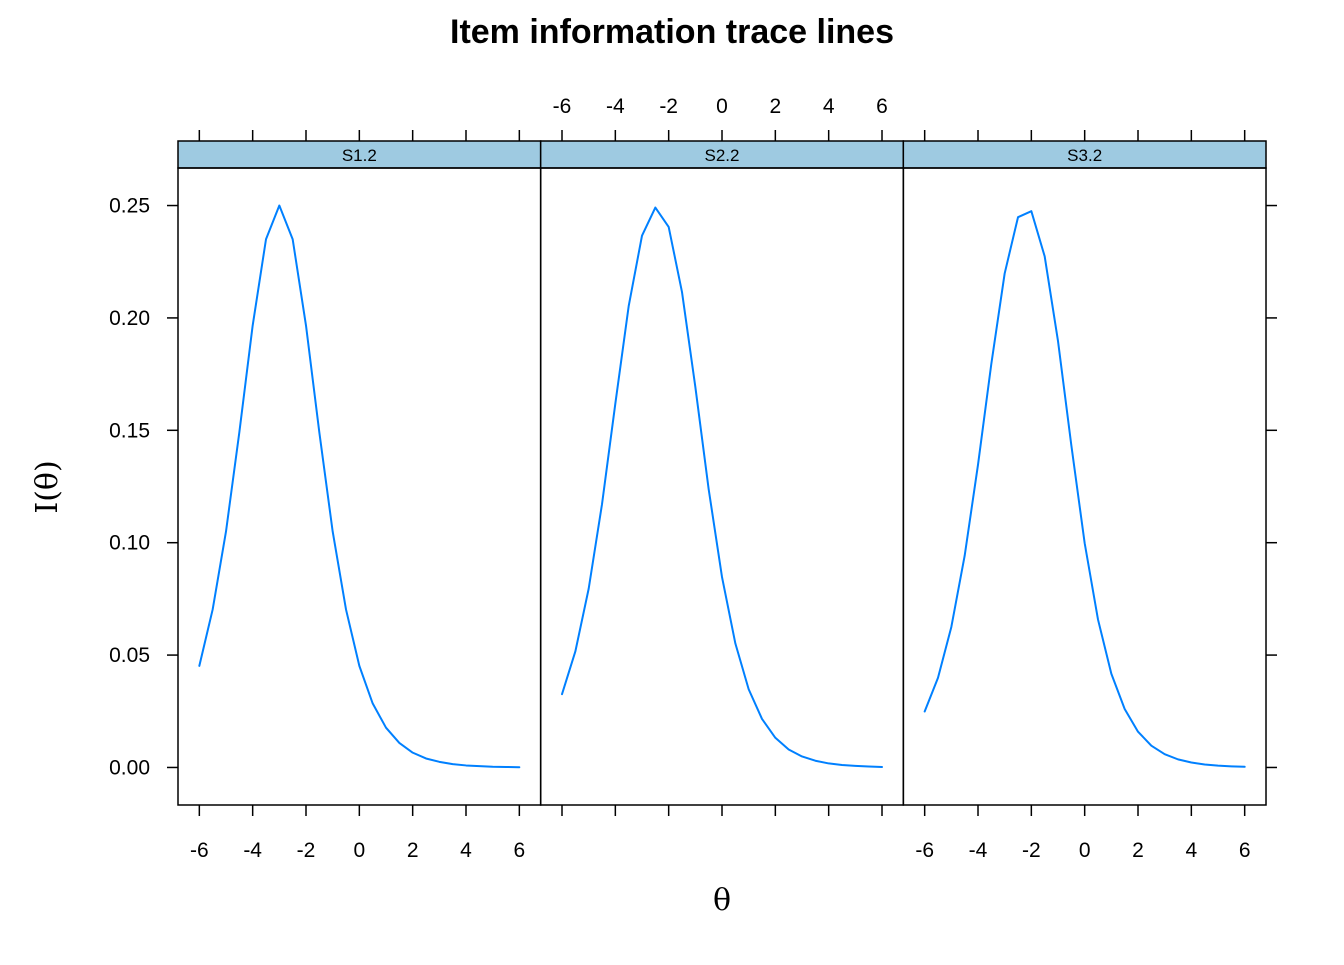 This screenshot has width=1344, height=965. Describe the element at coordinates (722, 900) in the screenshot. I see `x-axis-label: θ` at that location.